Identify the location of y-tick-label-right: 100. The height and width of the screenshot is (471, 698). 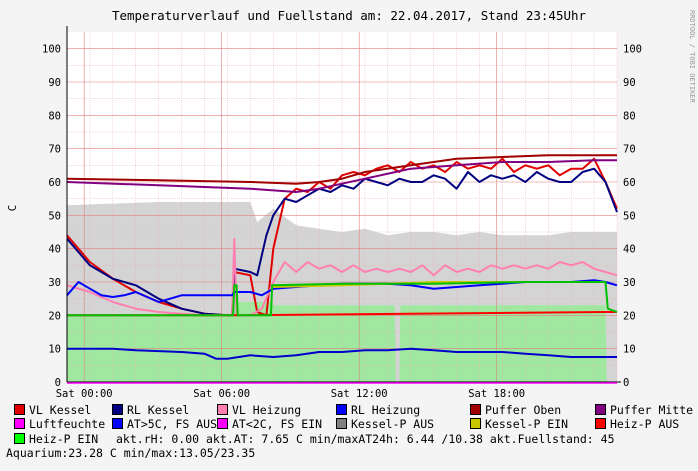
(632, 50).